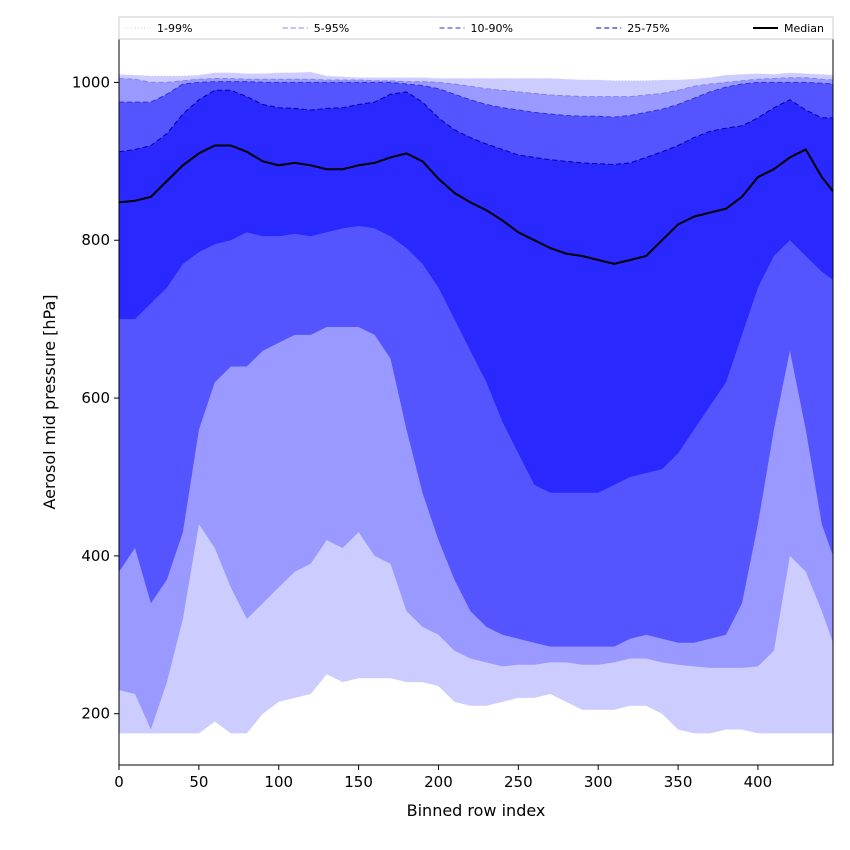 Image resolution: width=850 pixels, height=850 pixels. Describe the element at coordinates (119, 782) in the screenshot. I see `x-tick-label: 0` at that location.